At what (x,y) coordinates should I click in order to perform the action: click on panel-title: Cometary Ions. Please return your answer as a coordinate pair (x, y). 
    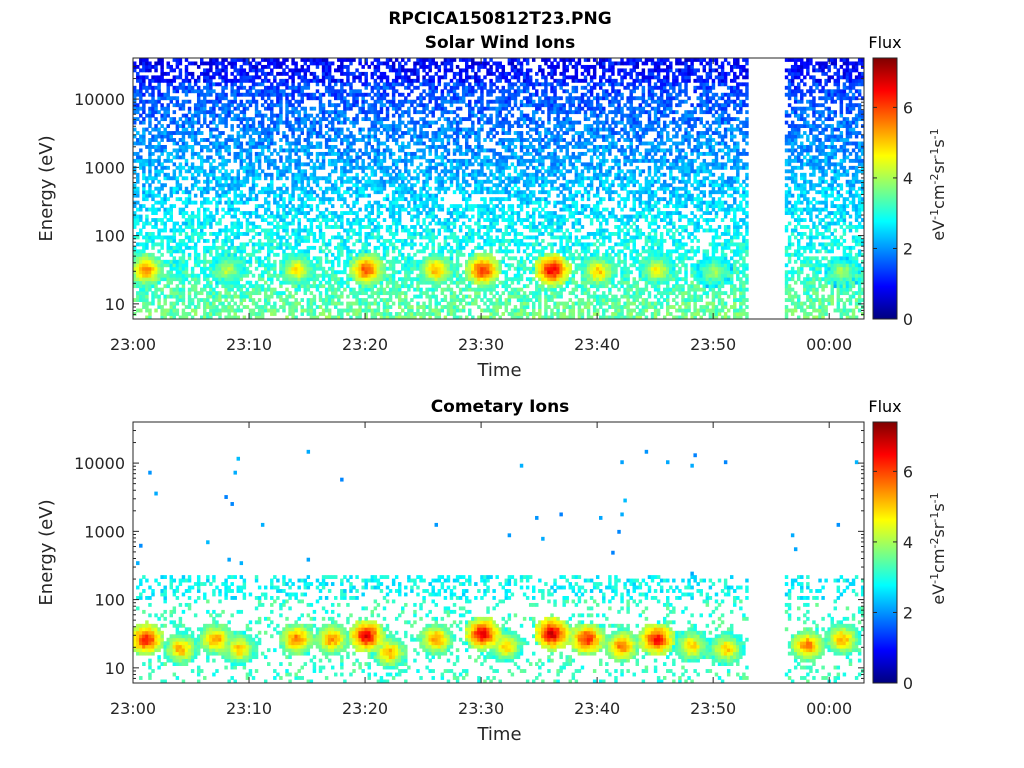
    Looking at the image, I should click on (500, 407).